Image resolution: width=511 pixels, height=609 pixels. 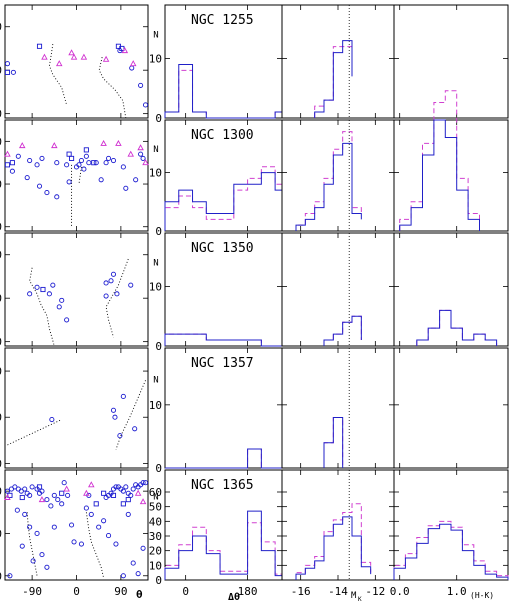 I want to click on hk-histogram-dashed, so click(x=451, y=550).